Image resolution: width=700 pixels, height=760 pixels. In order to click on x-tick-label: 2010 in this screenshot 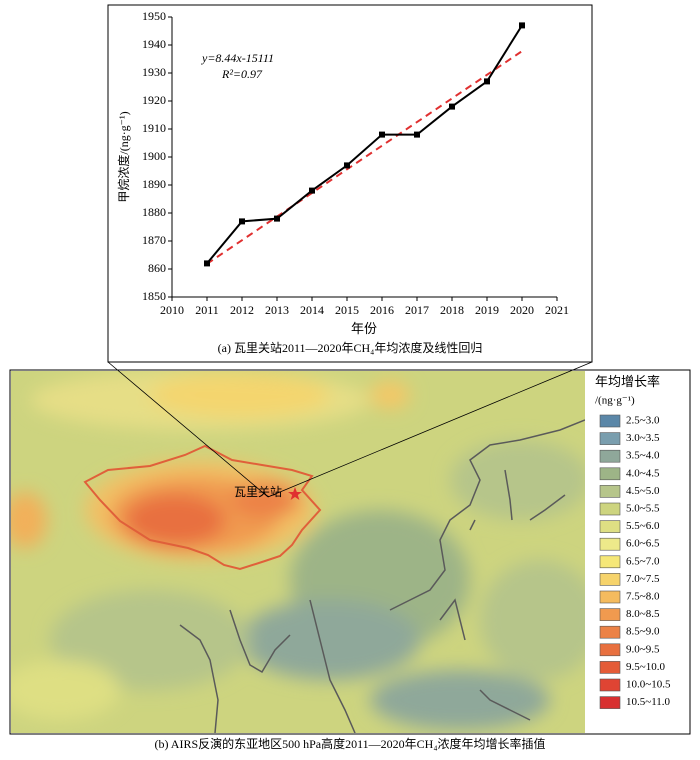, I will do `click(172, 310)`.